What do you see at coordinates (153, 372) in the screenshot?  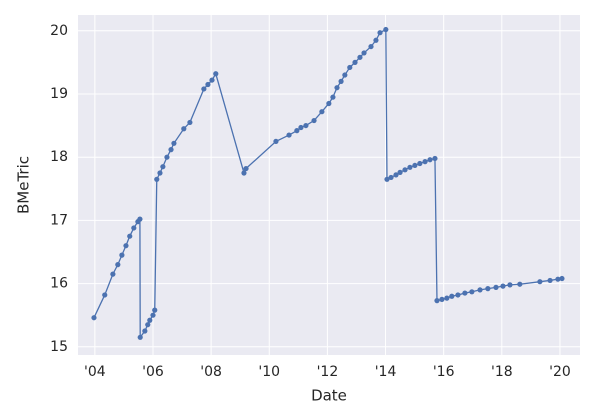 I see `x-tick-label: '06` at bounding box center [153, 372].